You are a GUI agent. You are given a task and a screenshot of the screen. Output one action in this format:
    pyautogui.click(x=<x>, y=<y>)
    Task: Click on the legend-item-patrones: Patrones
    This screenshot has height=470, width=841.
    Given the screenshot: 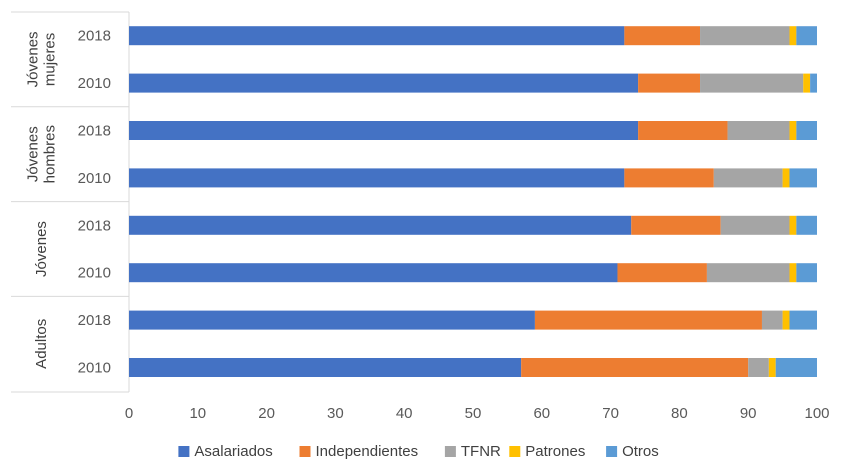 What is the action you would take?
    pyautogui.click(x=547, y=451)
    